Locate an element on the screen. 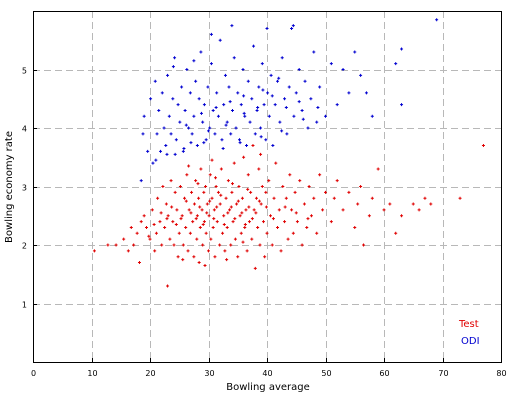  x-tick-label: 10 is located at coordinates (92, 373).